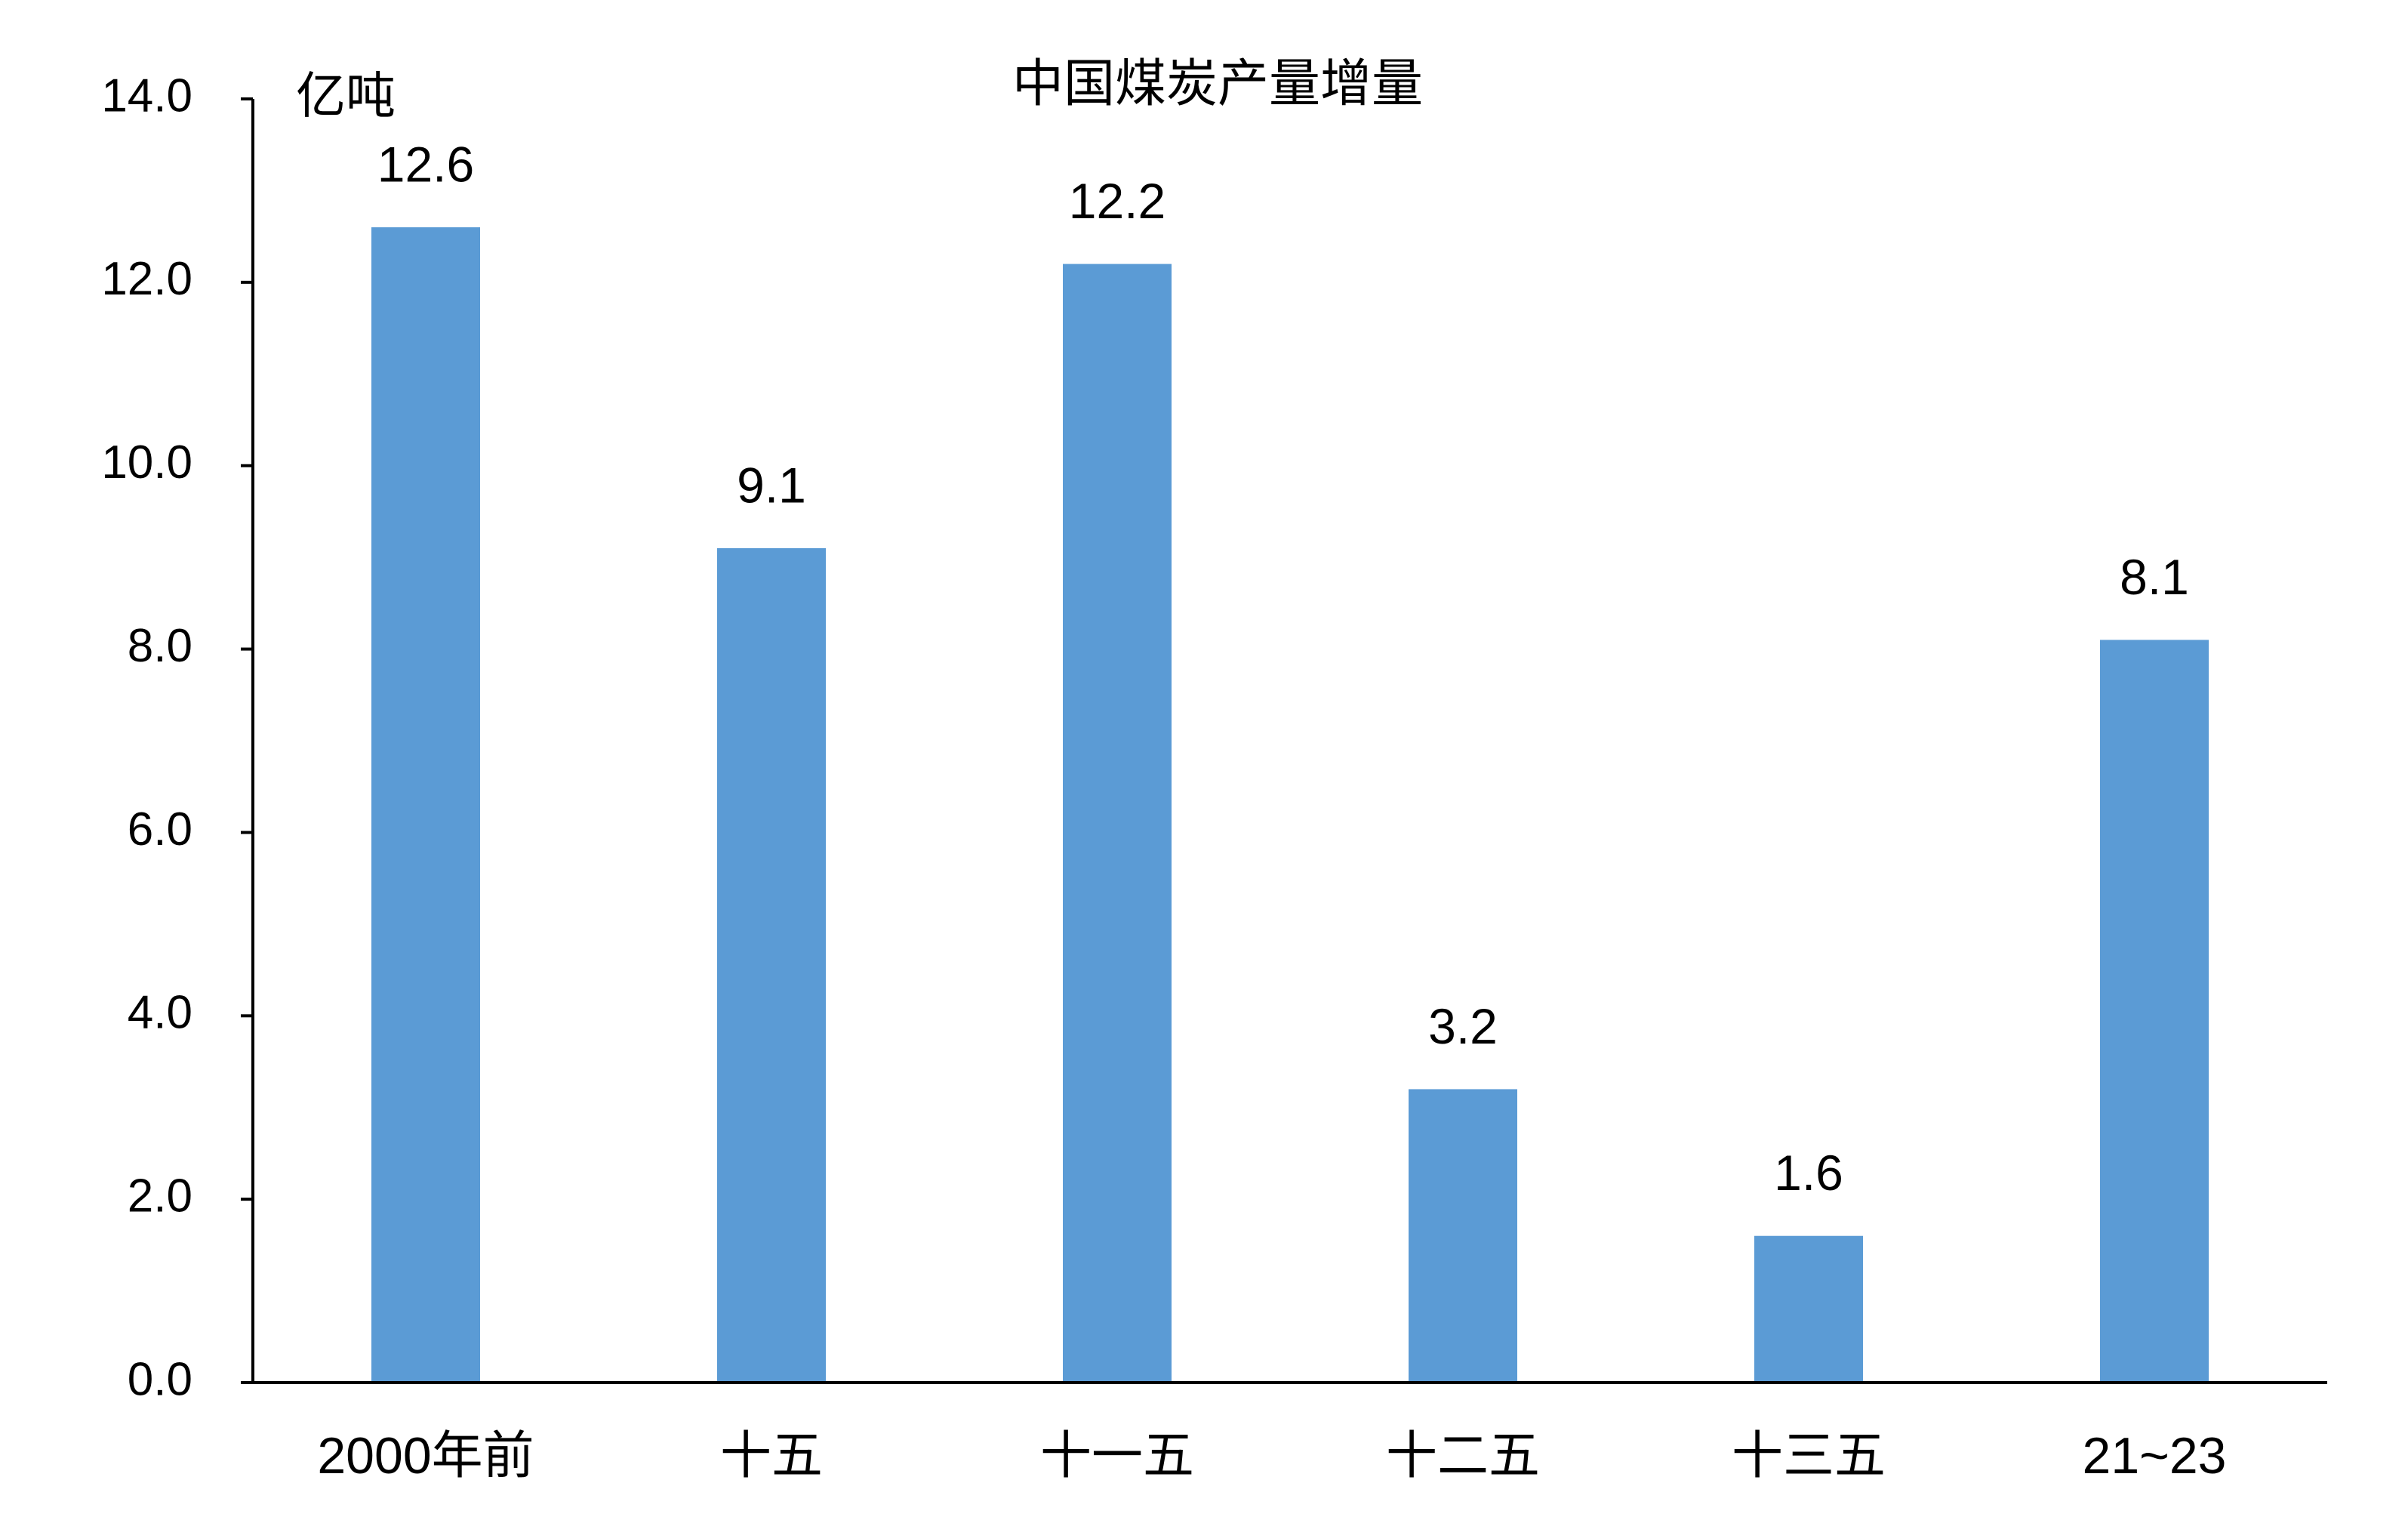 The width and height of the screenshot is (2408, 1517). Describe the element at coordinates (146, 462) in the screenshot. I see `y-tick-label: 10.0` at that location.